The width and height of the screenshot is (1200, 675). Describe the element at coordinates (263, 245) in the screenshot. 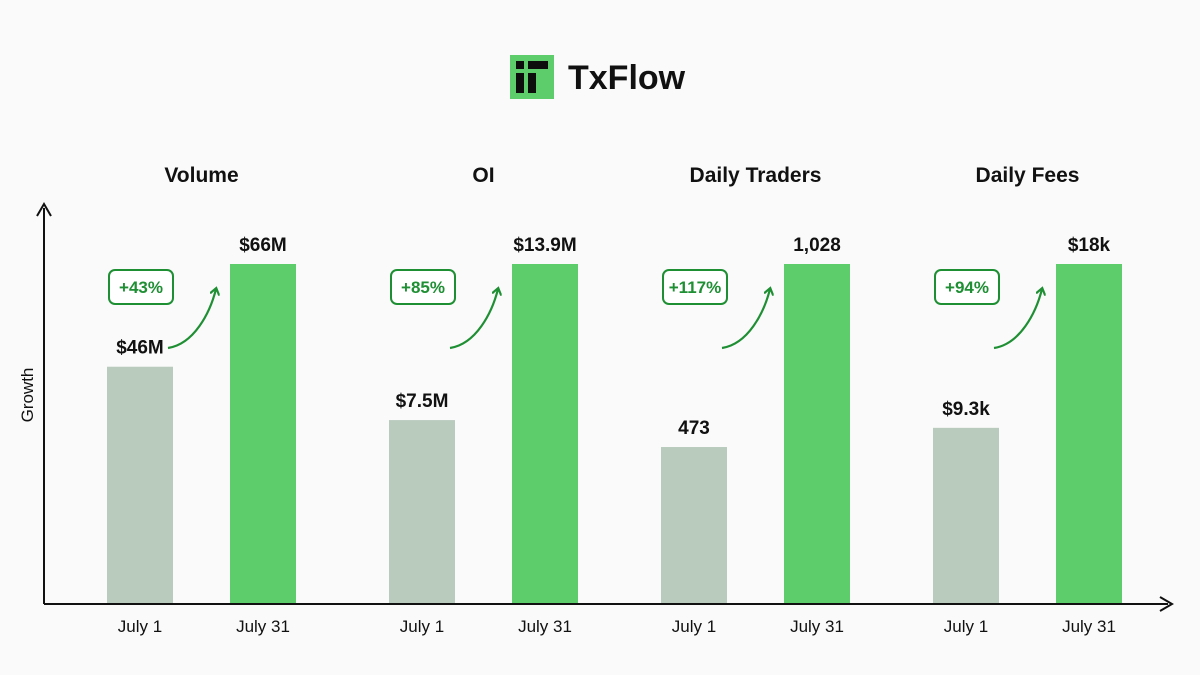

I see `value-label: $66M` at that location.